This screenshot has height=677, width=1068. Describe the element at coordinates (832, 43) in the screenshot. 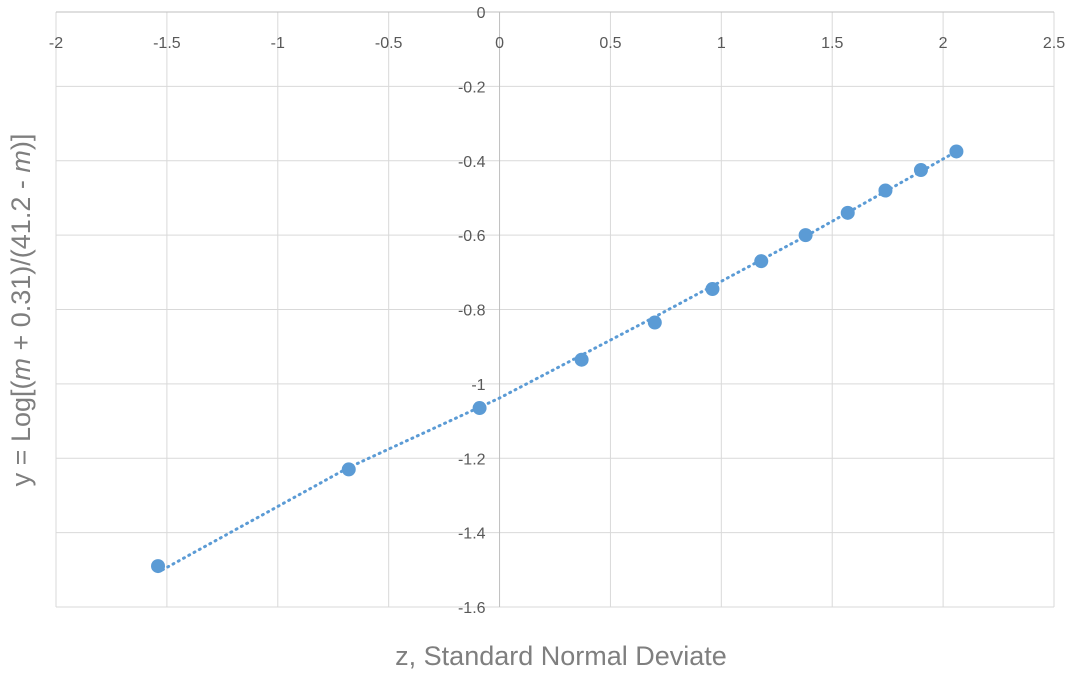

I see `x-tick-label: 1.5` at that location.